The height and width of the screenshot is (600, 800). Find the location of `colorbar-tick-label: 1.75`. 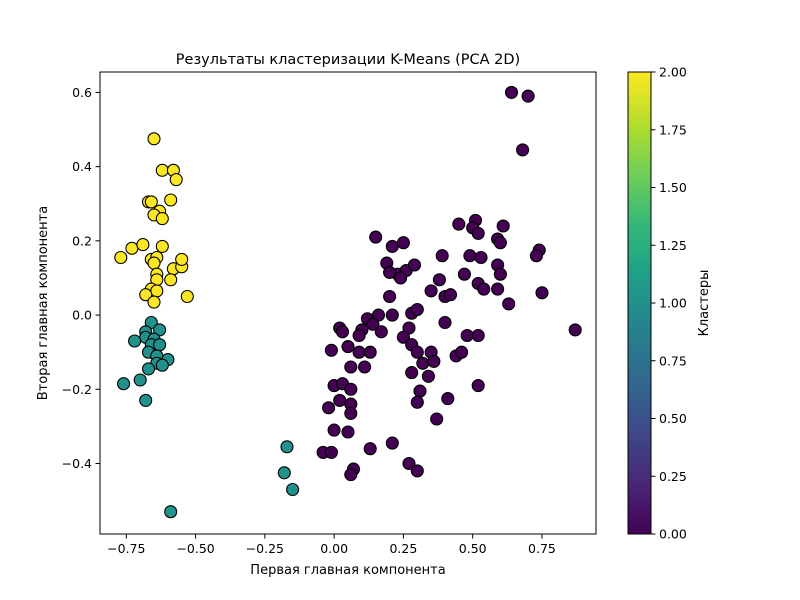

colorbar-tick-label: 1.75 is located at coordinates (673, 129).